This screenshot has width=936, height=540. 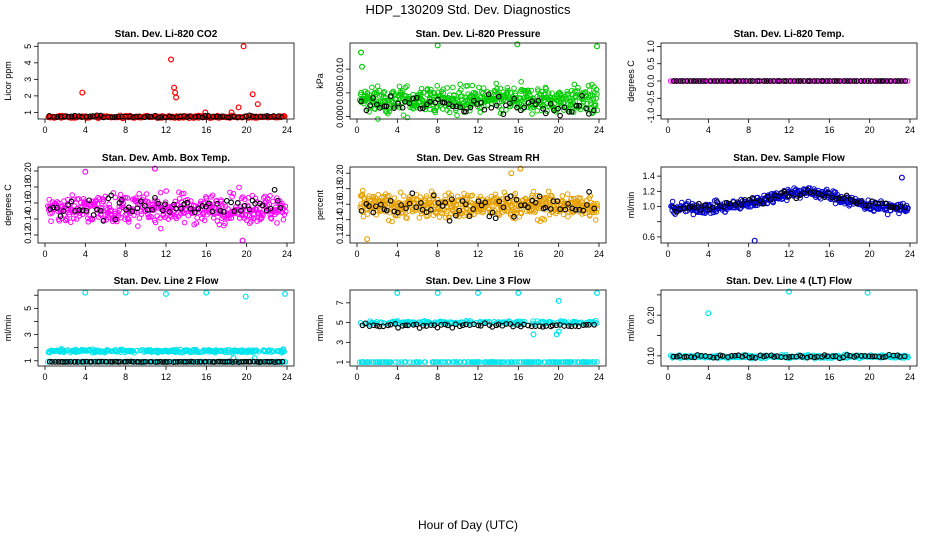 What do you see at coordinates (247, 130) in the screenshot?
I see `x-tick-label: 20` at bounding box center [247, 130].